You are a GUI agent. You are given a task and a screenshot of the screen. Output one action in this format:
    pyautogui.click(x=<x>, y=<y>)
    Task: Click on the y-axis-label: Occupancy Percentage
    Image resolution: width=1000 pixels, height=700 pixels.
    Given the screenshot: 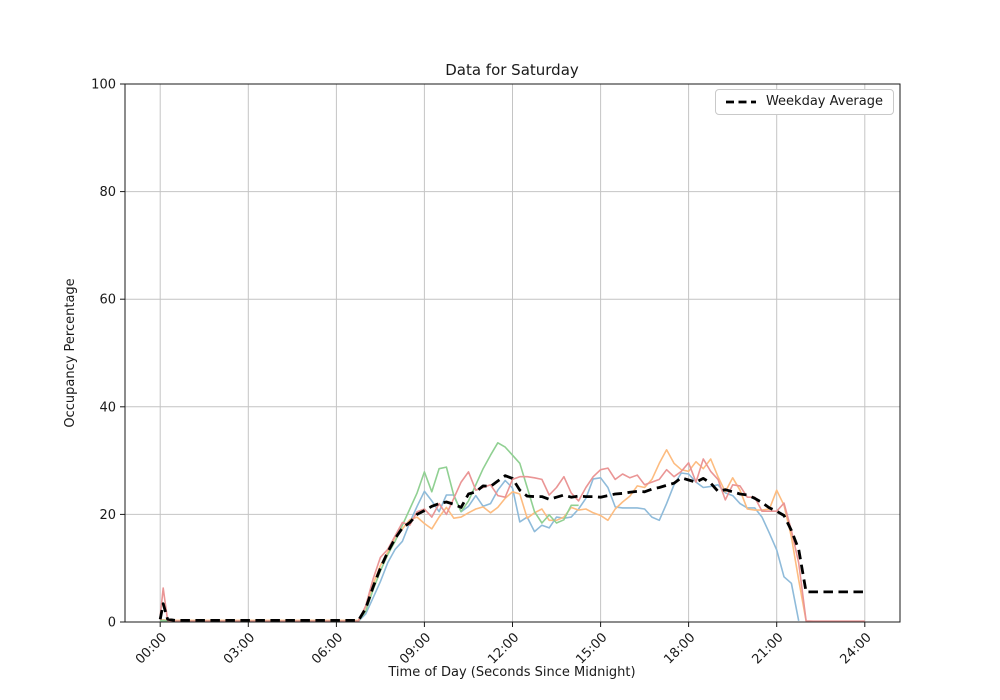 What is the action you would take?
    pyautogui.click(x=70, y=352)
    